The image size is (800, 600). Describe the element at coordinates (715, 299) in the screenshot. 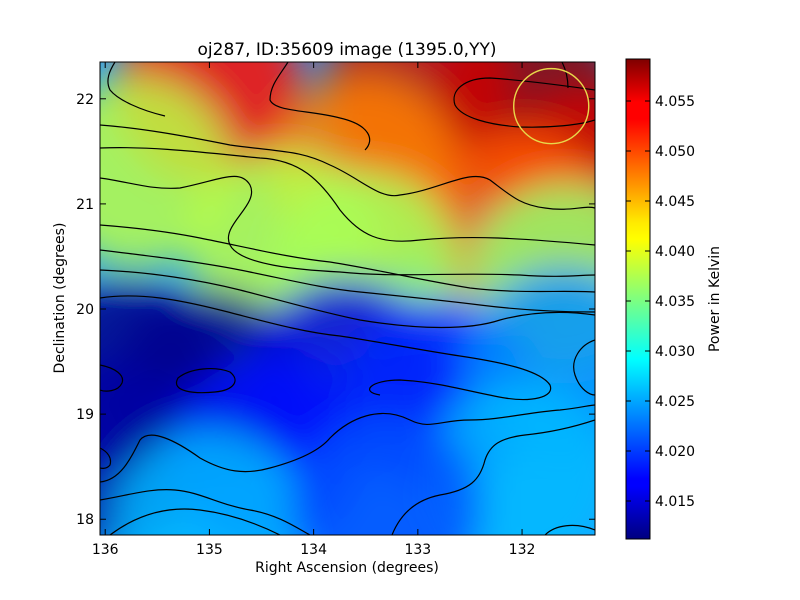

I see `colorbar-label: Power in Kelvin` at that location.